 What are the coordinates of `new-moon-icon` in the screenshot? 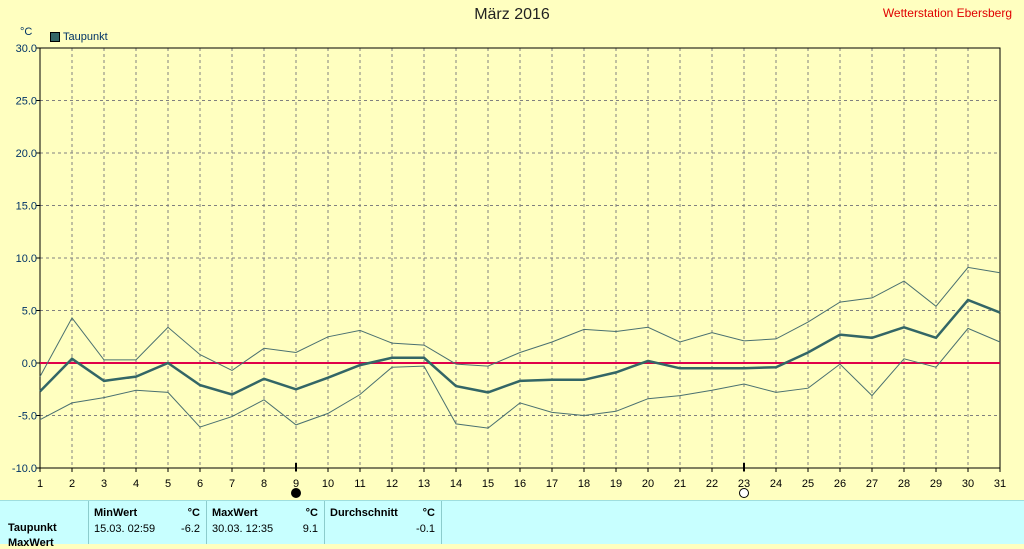 It's located at (744, 493).